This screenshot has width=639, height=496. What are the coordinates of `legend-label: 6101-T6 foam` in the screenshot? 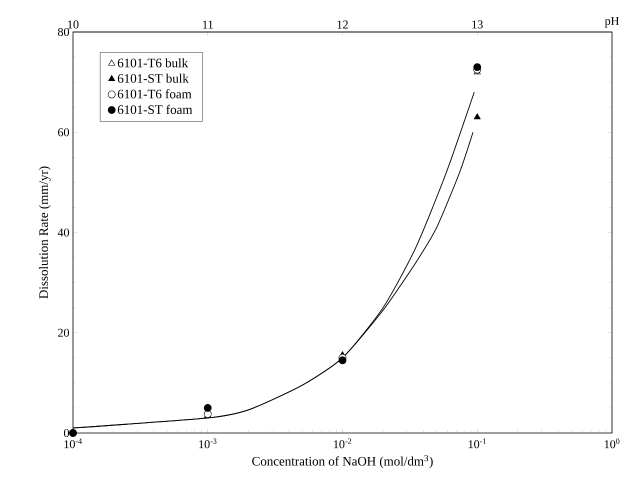 It's located at (155, 93).